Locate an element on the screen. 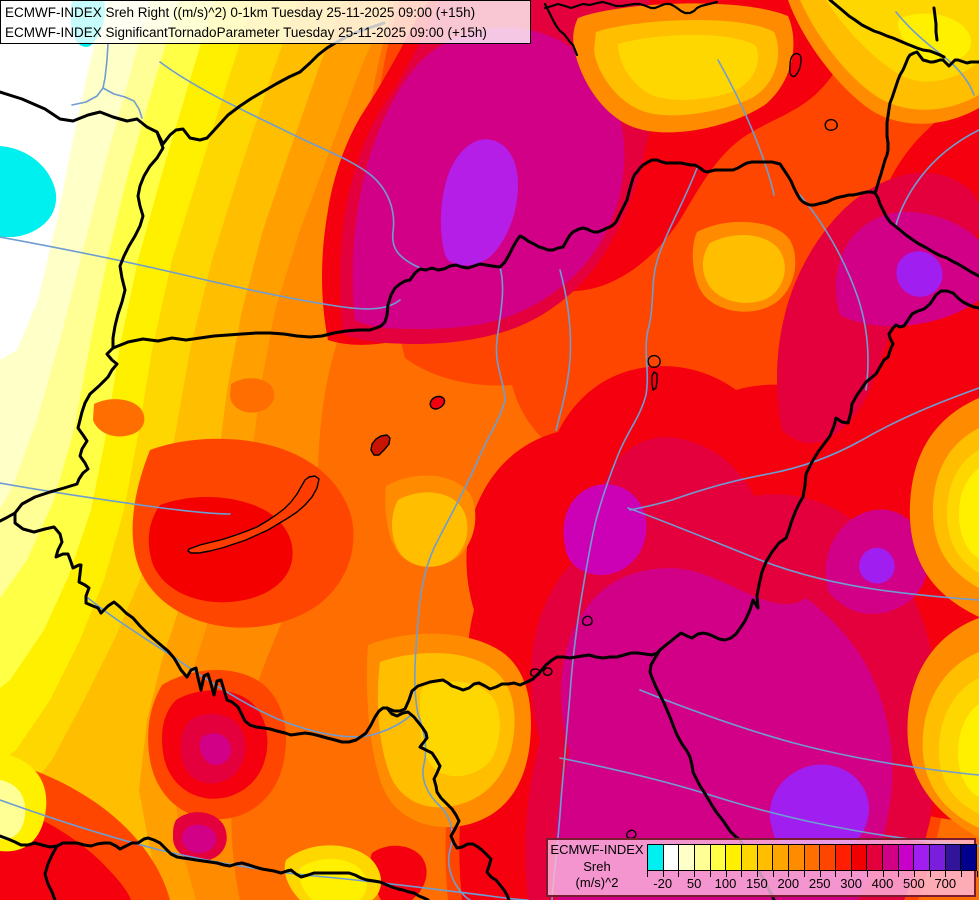 The height and width of the screenshot is (900, 979). legend-tick-label: -20 is located at coordinates (663, 883).